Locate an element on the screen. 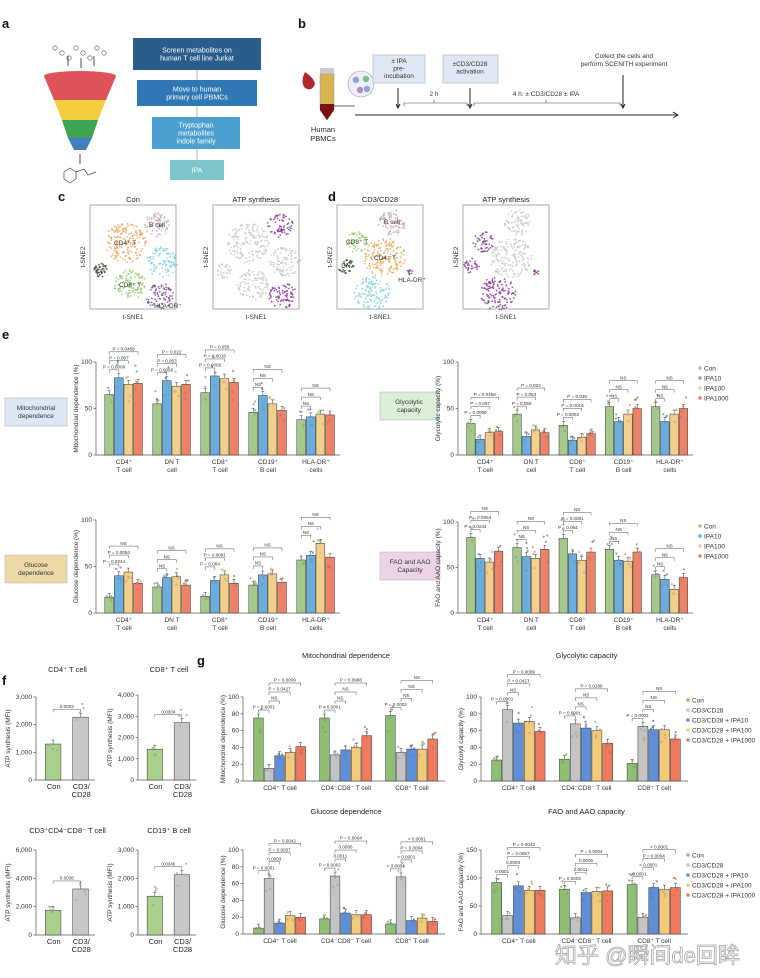 The height and width of the screenshot is (978, 760). tsne-cluster-label: B cell is located at coordinates (157, 225).